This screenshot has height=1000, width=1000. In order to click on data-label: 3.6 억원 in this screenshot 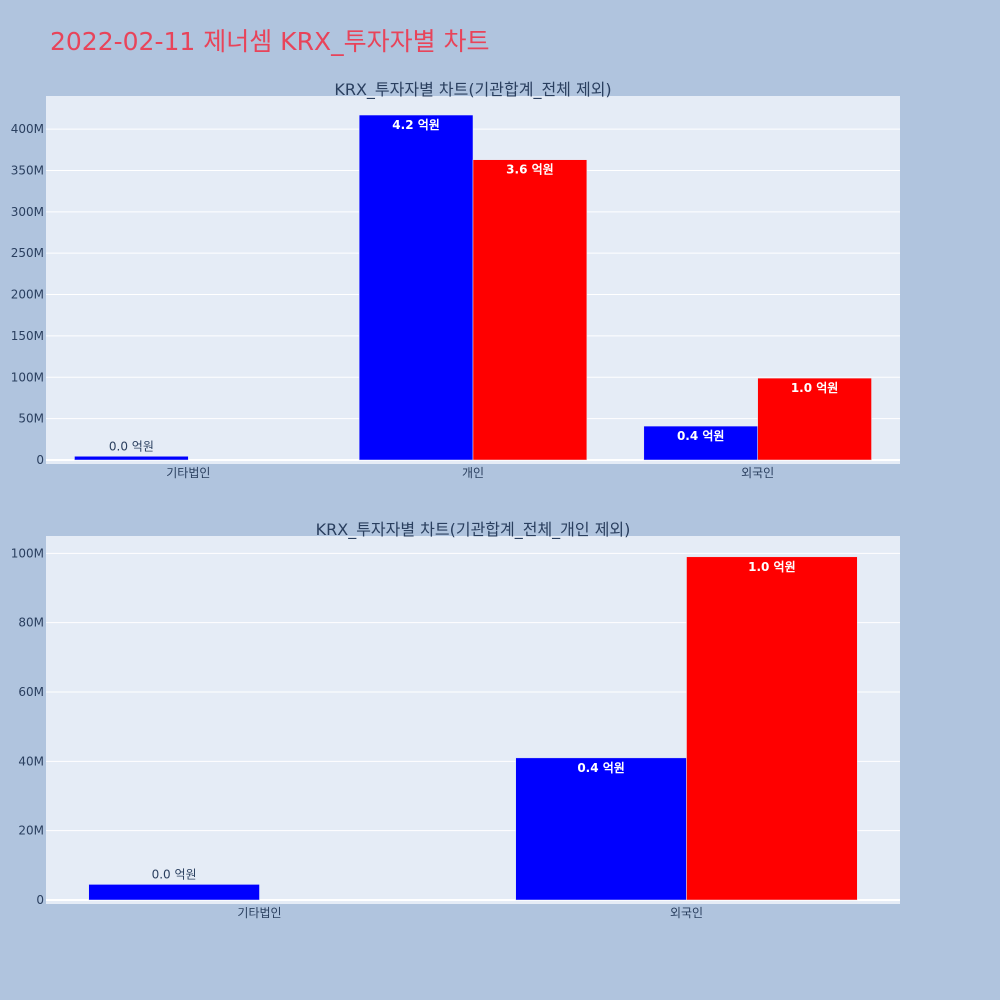, I will do `click(530, 170)`.